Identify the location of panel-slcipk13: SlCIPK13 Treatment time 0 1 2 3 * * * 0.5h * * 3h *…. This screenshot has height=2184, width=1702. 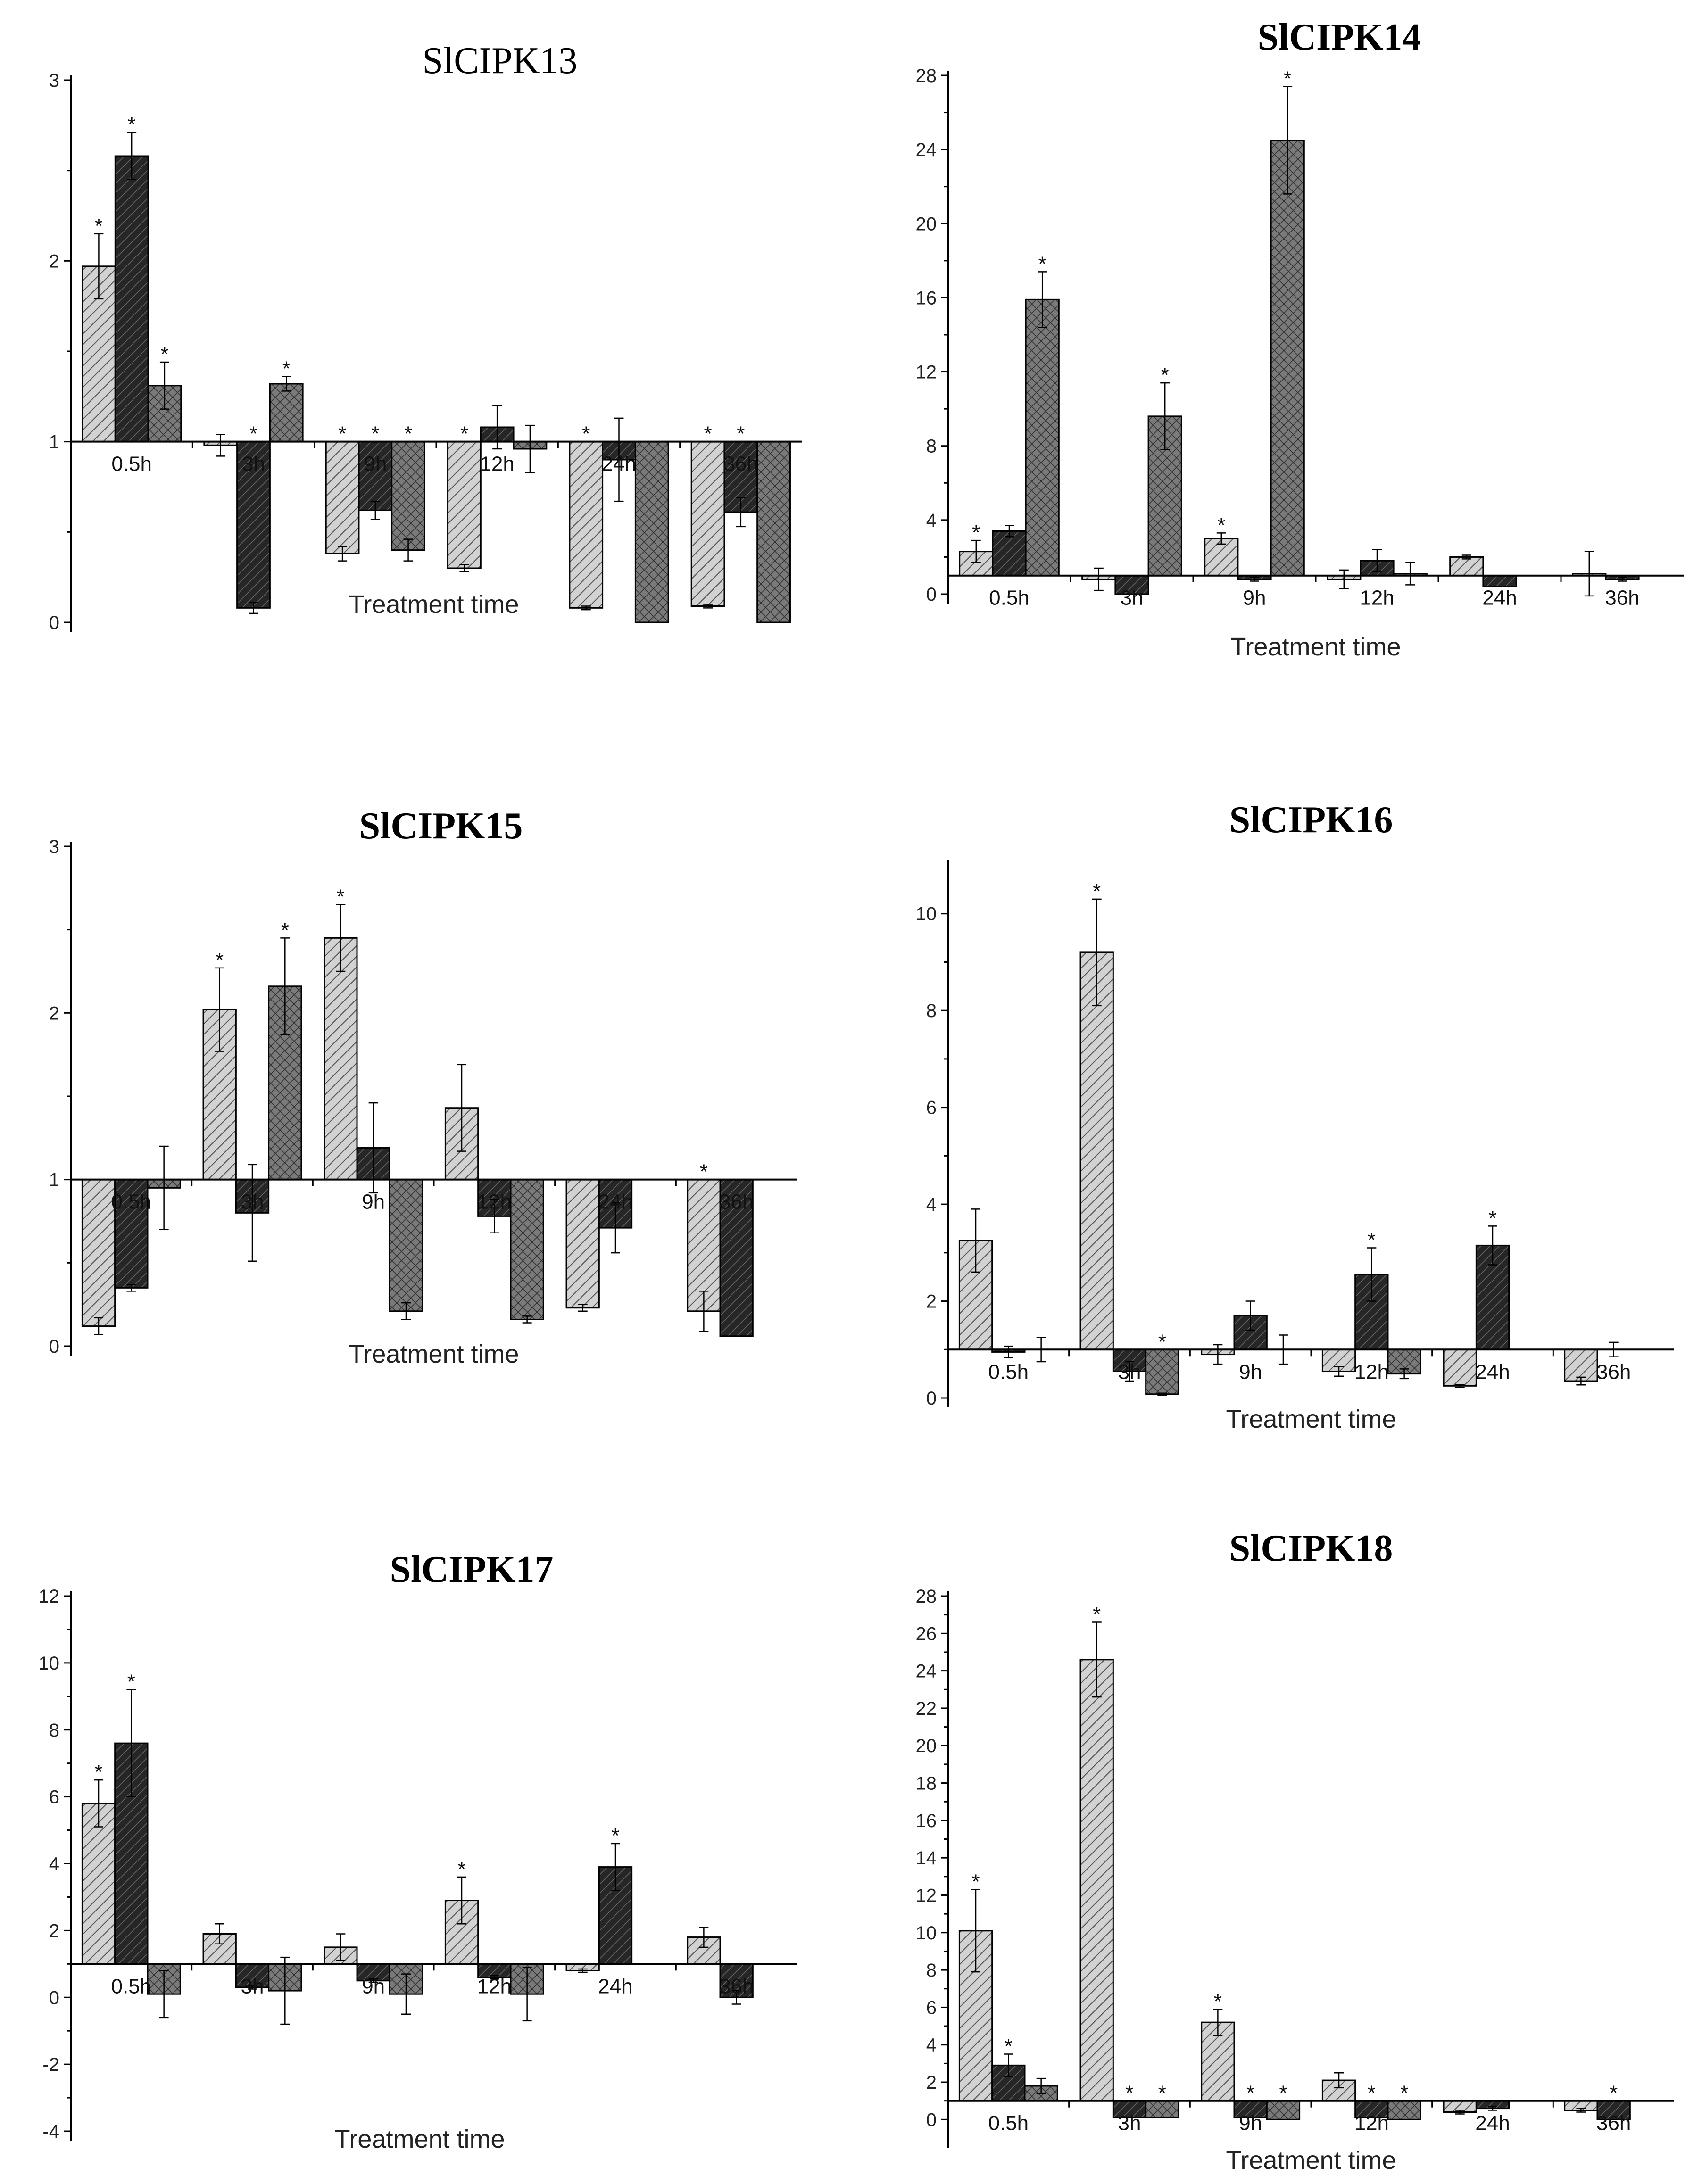
(425, 337).